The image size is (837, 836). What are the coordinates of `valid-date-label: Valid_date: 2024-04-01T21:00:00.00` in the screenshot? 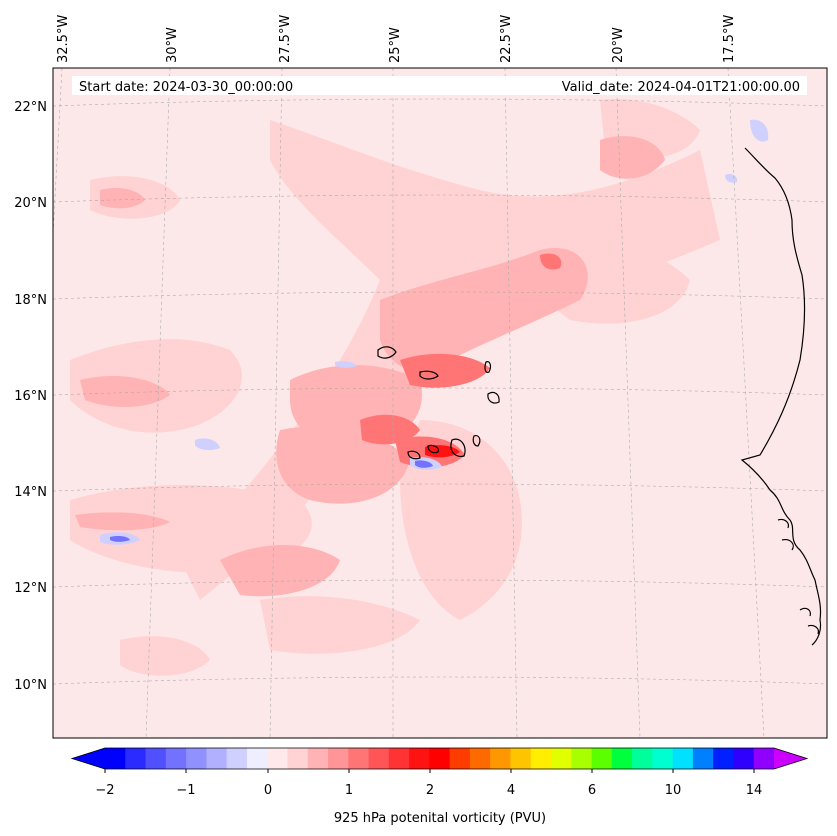 It's located at (681, 87).